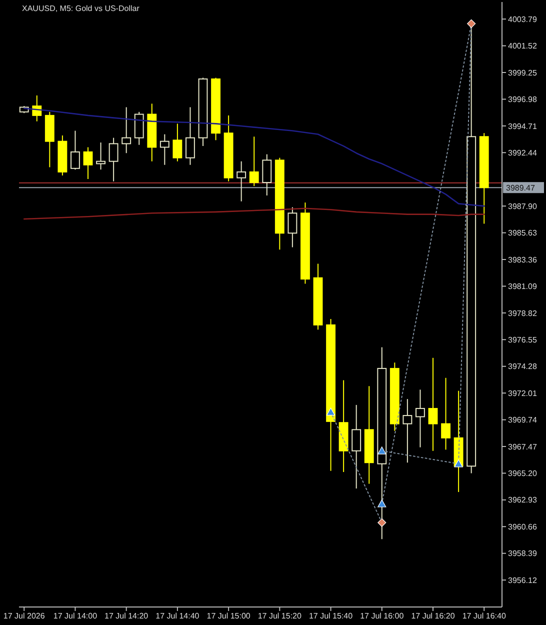  What do you see at coordinates (331, 616) in the screenshot?
I see `x-tick-label: 17 Jul 15:40` at bounding box center [331, 616].